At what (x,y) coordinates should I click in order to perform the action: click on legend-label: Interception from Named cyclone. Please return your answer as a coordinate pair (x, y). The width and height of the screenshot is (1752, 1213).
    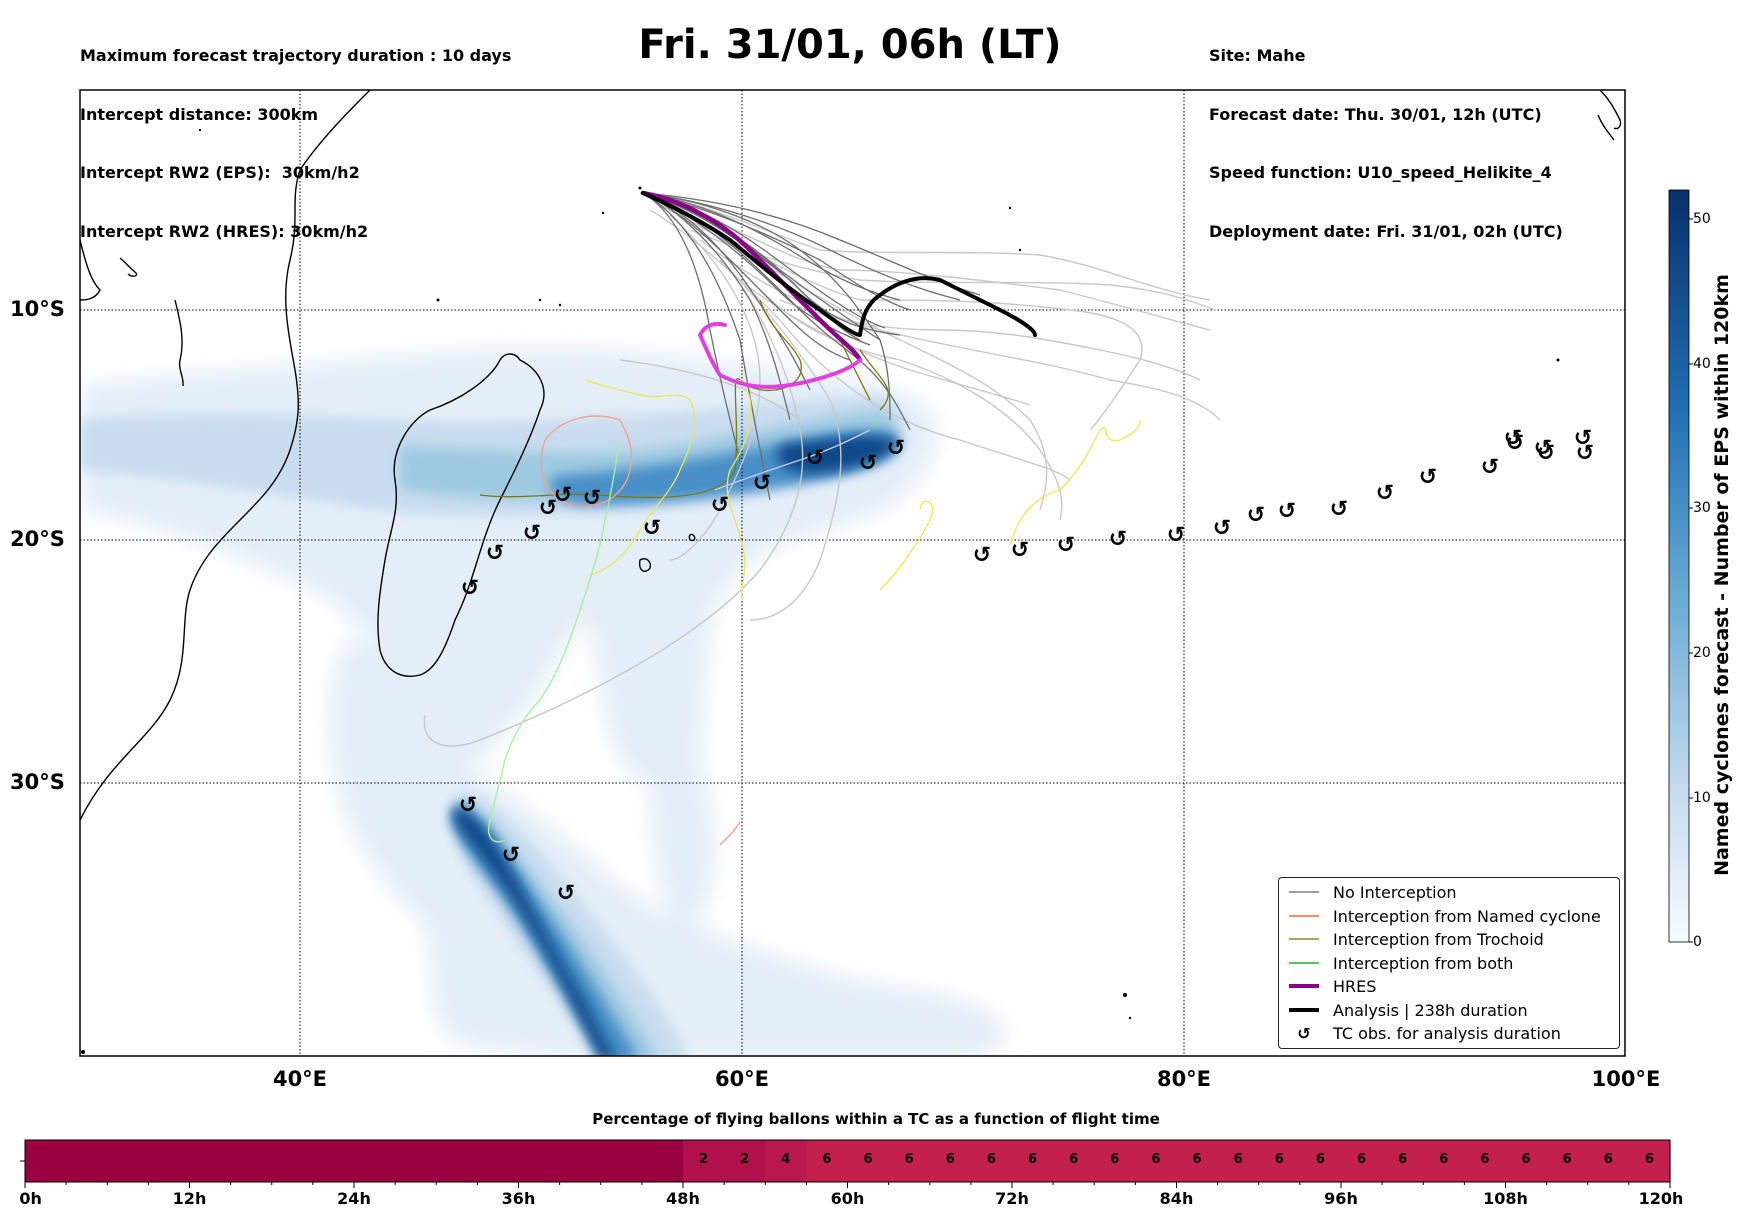
    Looking at the image, I should click on (1467, 916).